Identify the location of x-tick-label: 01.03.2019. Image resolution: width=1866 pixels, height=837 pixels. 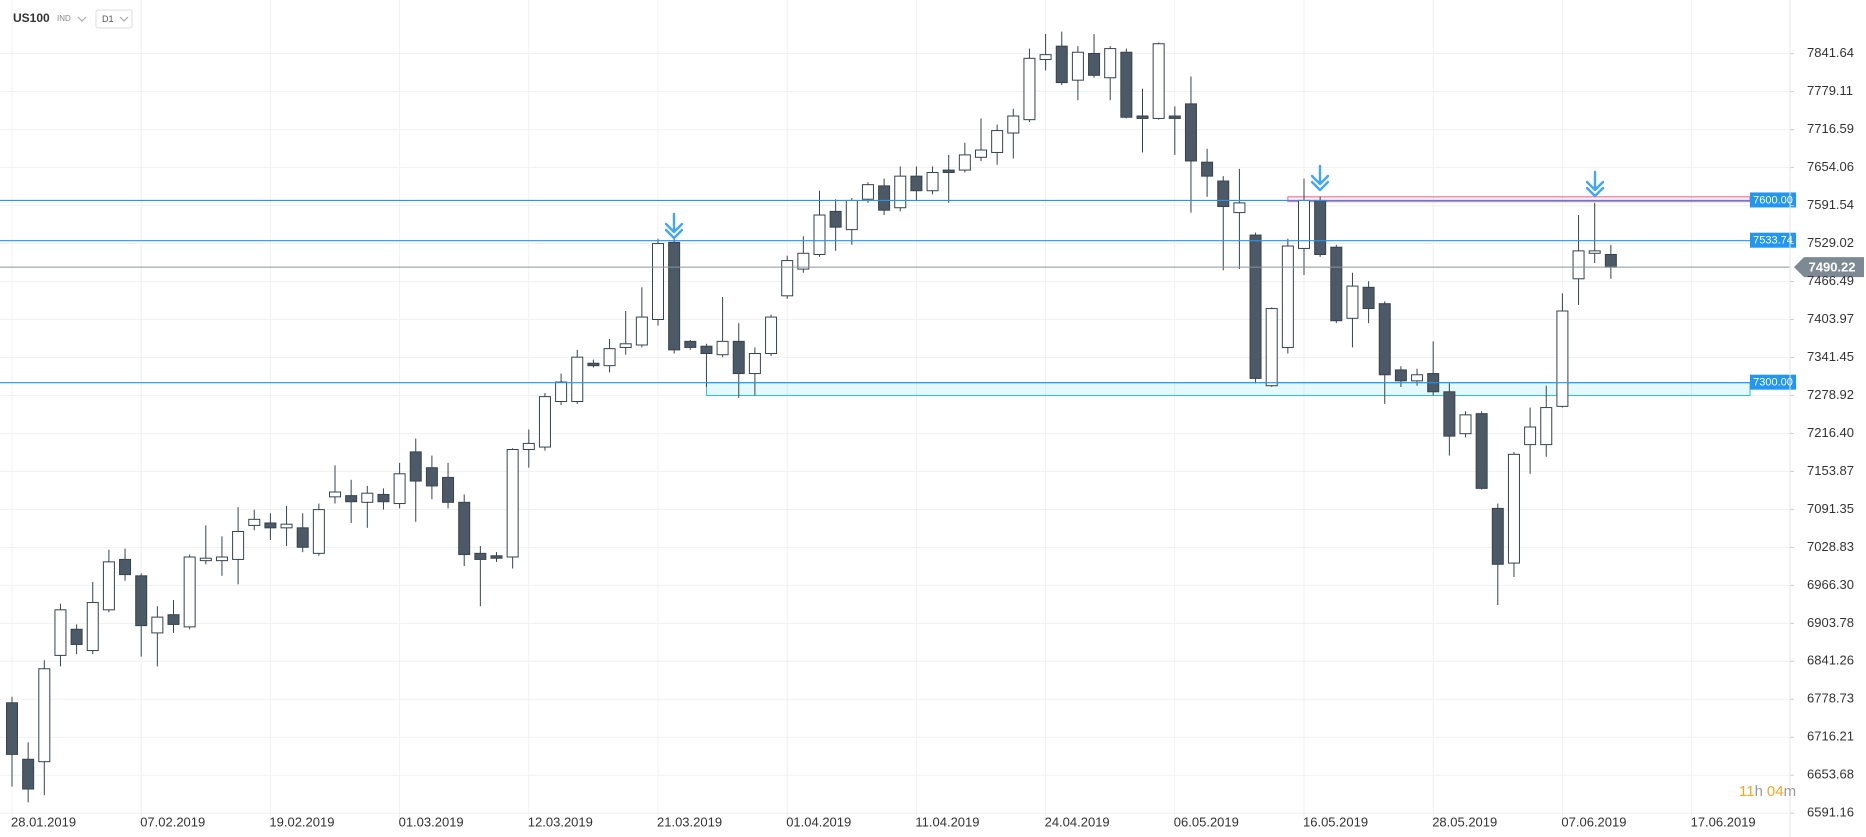
(431, 821).